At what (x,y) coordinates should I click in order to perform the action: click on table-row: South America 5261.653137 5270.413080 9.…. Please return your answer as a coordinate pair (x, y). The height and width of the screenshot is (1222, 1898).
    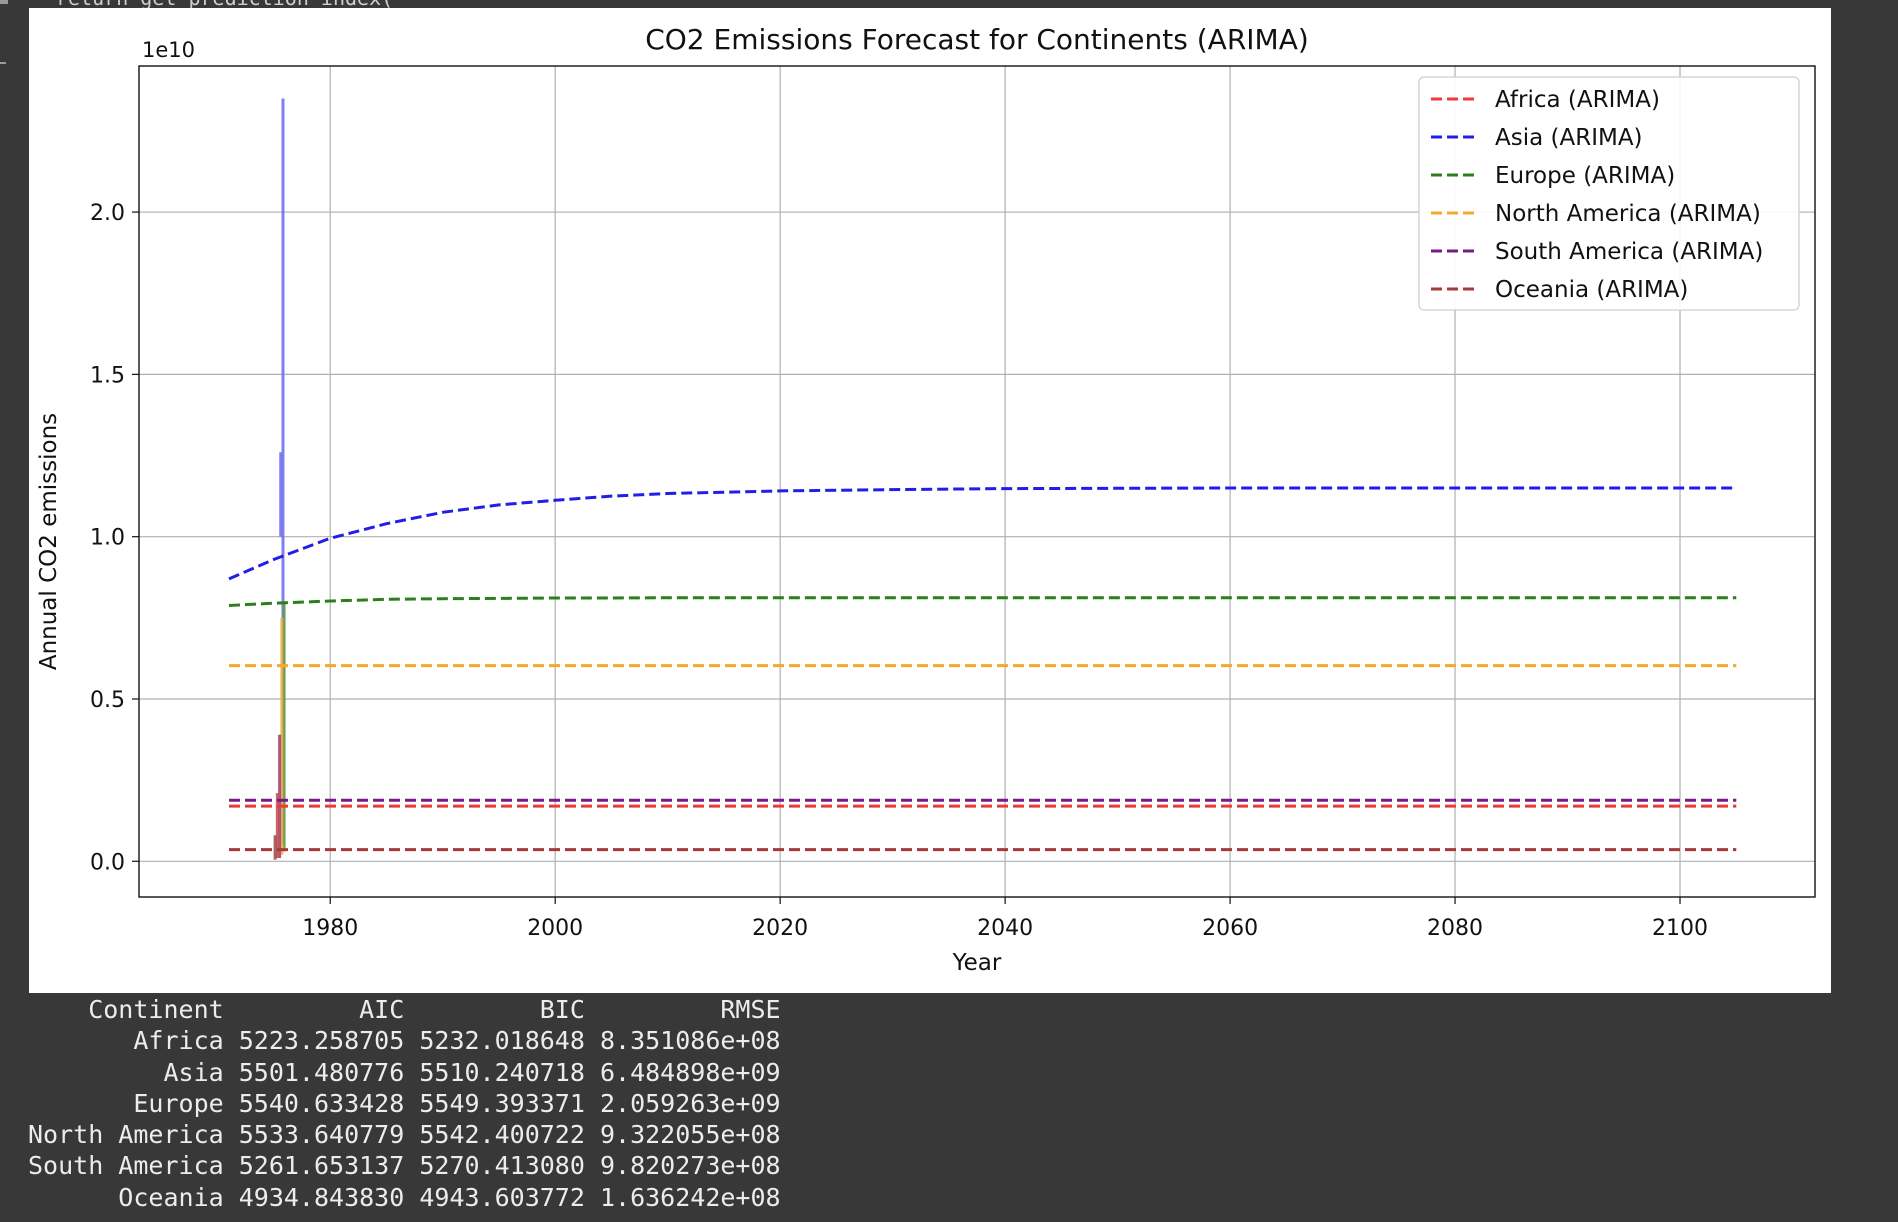
    Looking at the image, I should click on (404, 1165).